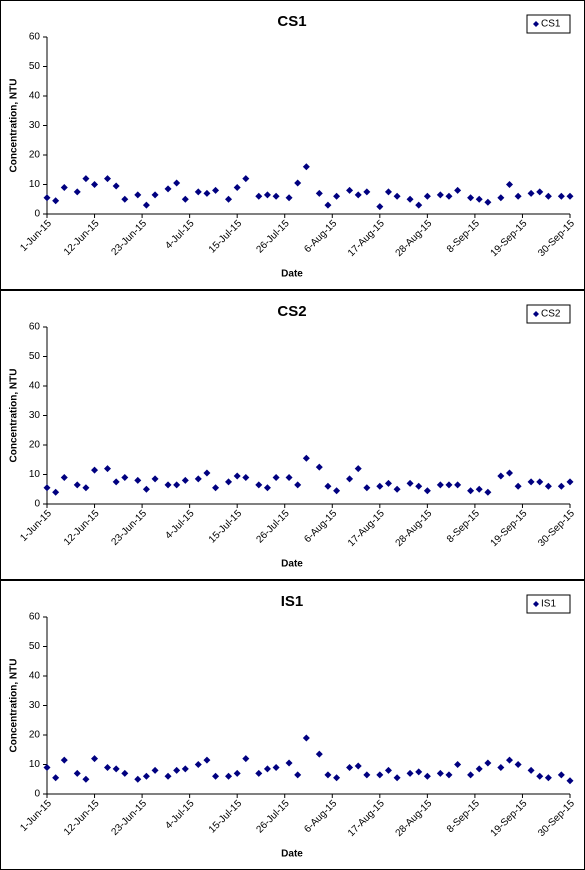 The image size is (585, 870). Describe the element at coordinates (35, 386) in the screenshot. I see `y-tick-label: 40` at that location.